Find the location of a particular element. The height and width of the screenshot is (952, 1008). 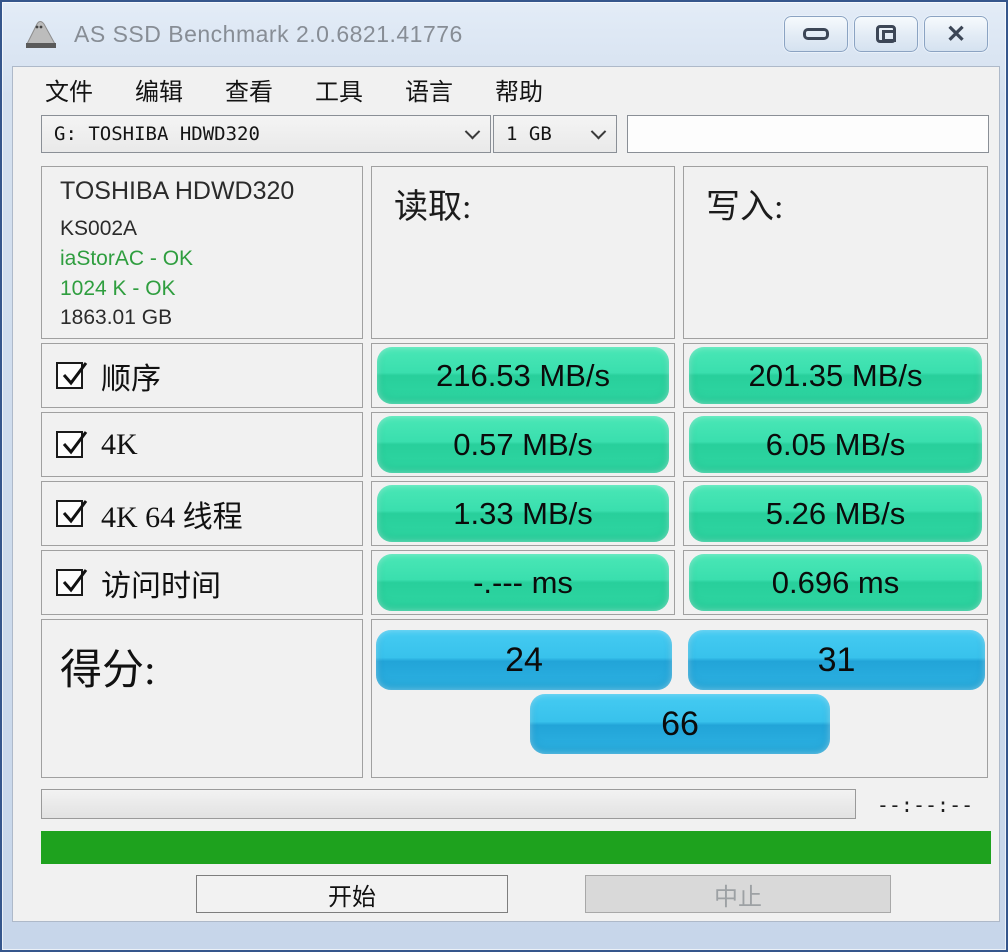

score-total-badge: 66 is located at coordinates (680, 724).